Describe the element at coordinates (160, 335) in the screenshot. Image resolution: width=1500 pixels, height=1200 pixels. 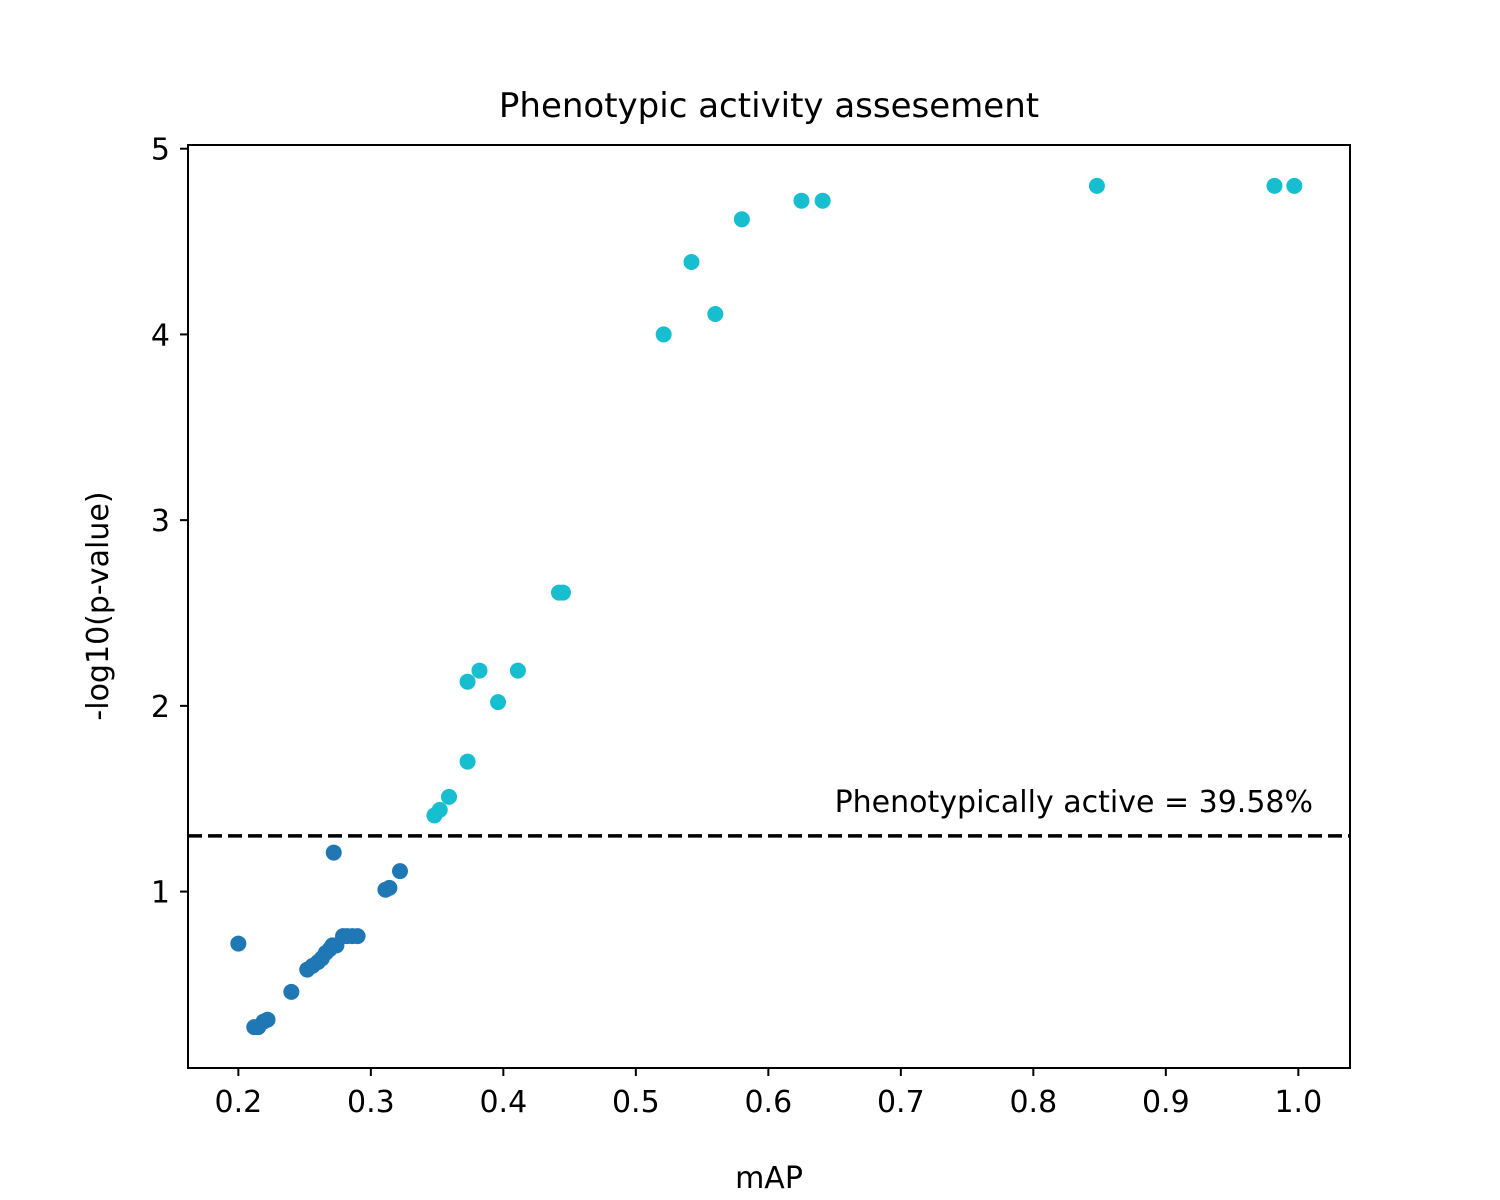
I see `y-tick-label: 4` at that location.